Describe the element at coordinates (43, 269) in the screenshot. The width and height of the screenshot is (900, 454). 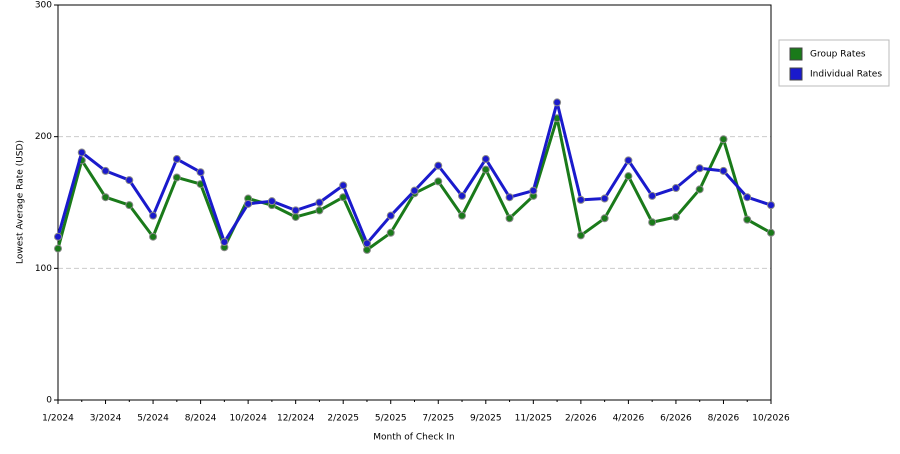
I see `y-tick-label: 100` at that location.